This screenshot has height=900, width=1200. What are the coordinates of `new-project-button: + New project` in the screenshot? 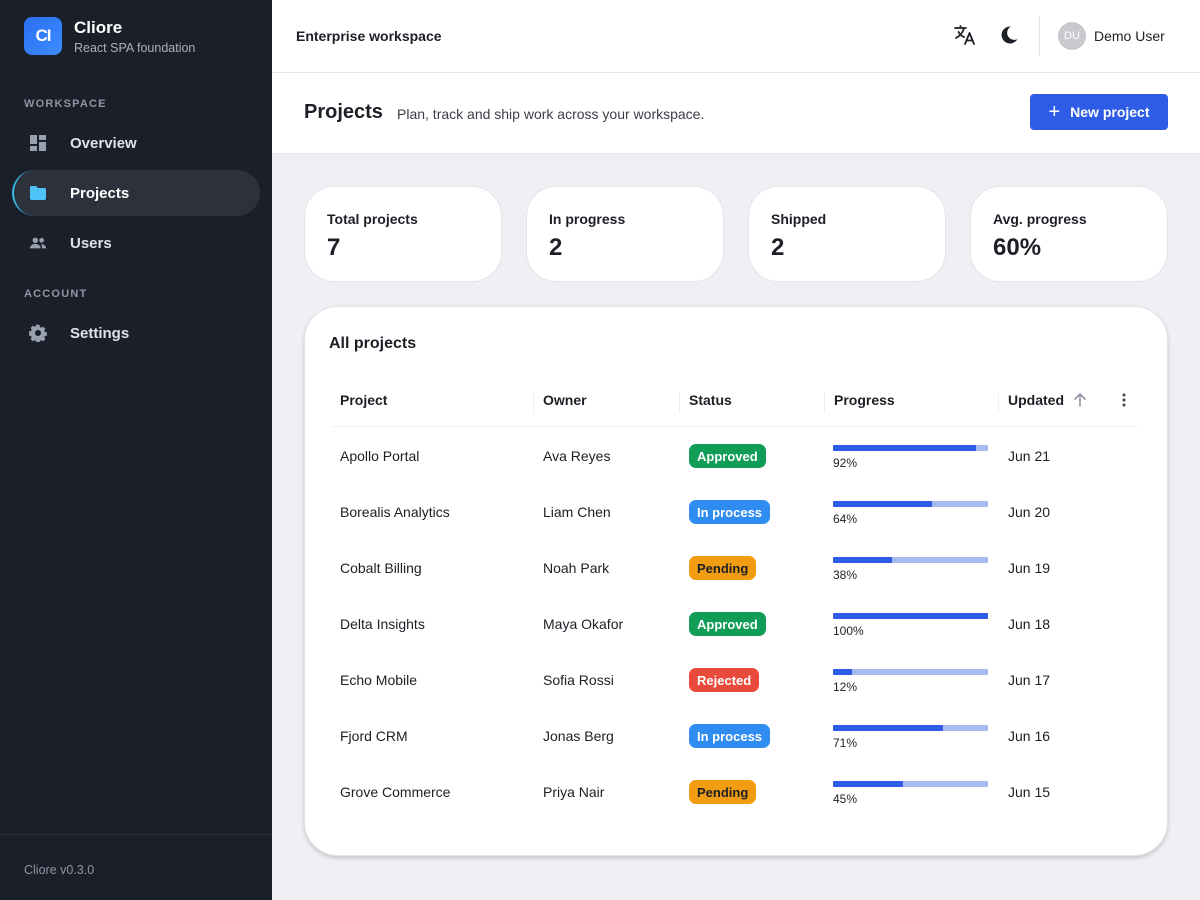 It's located at (1099, 112).